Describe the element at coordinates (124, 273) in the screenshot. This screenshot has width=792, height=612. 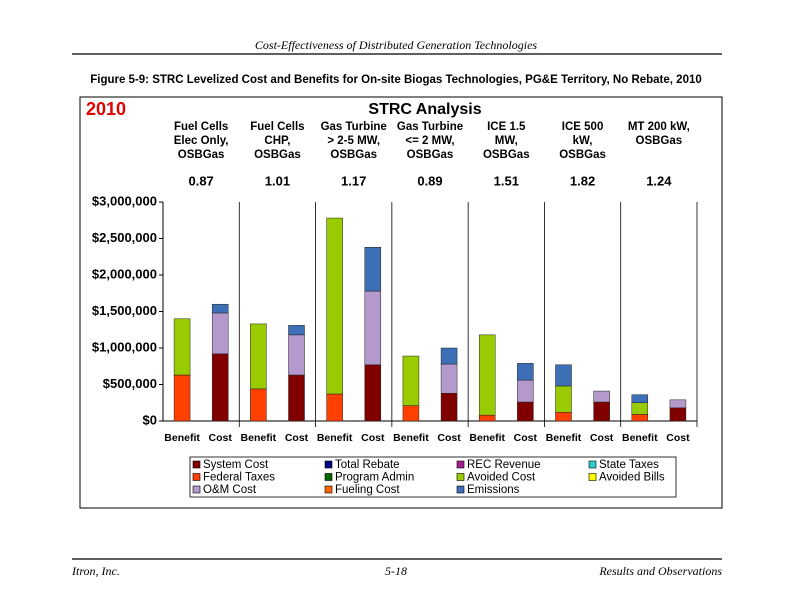
I see `y-tick-label: $2,000,000` at that location.